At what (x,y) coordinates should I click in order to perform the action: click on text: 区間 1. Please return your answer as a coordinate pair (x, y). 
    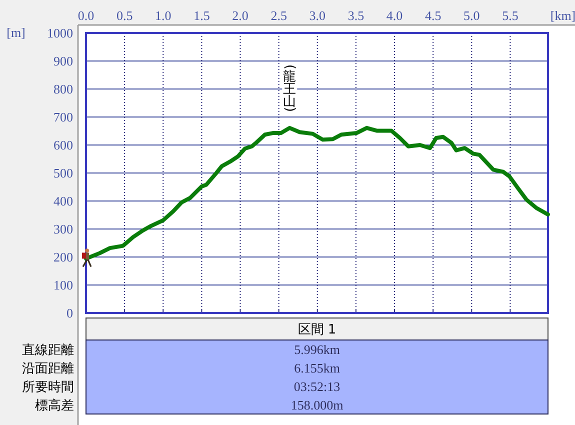
    Looking at the image, I should click on (317, 330).